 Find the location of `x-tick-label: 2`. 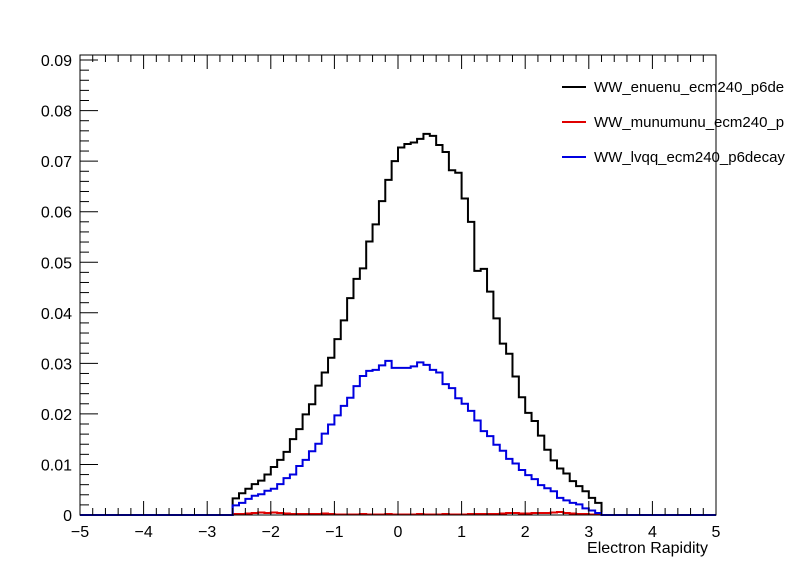

x-tick-label: 2 is located at coordinates (525, 532).